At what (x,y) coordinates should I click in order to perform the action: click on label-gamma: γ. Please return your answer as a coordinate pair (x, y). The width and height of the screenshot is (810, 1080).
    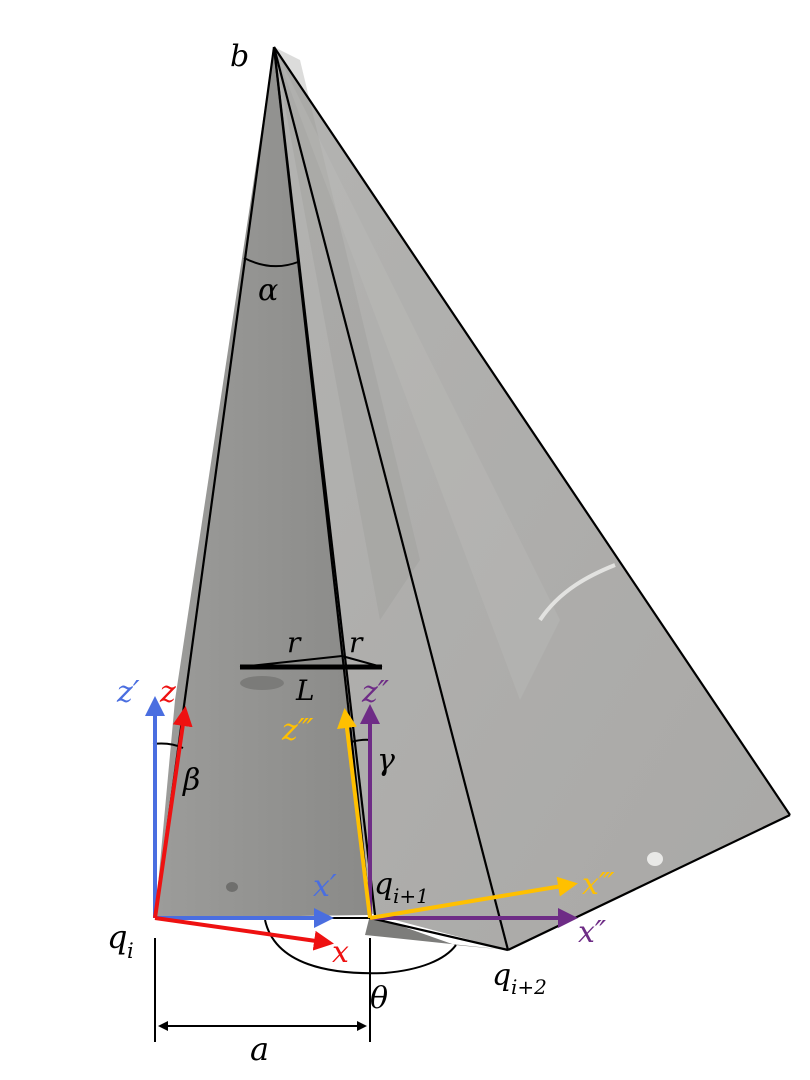
    Looking at the image, I should click on (386, 760).